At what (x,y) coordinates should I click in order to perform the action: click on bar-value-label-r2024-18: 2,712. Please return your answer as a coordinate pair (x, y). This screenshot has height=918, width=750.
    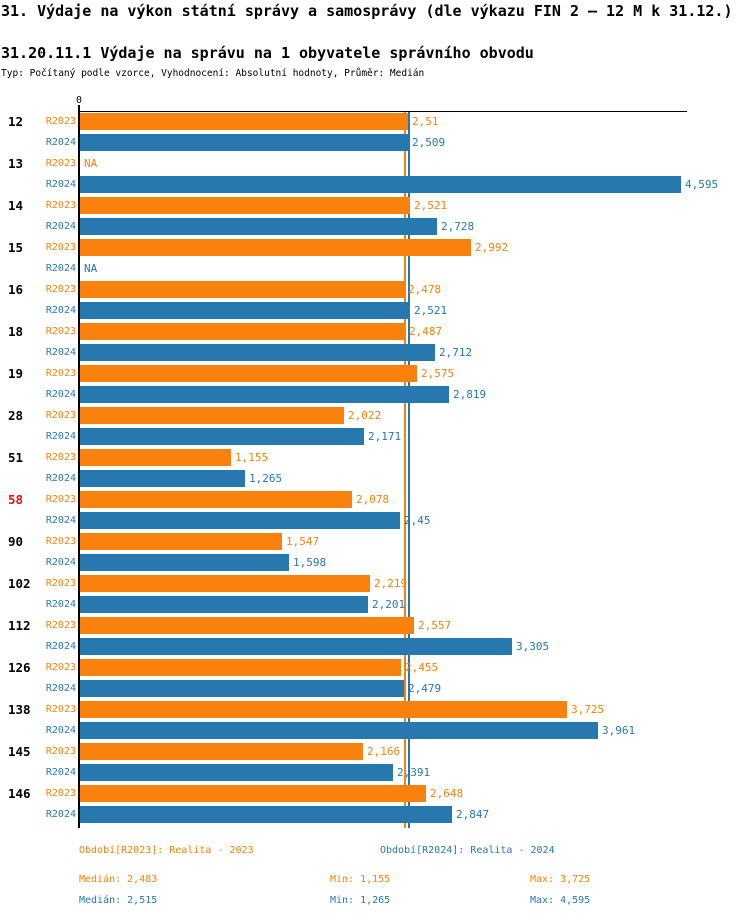
    Looking at the image, I should click on (456, 352).